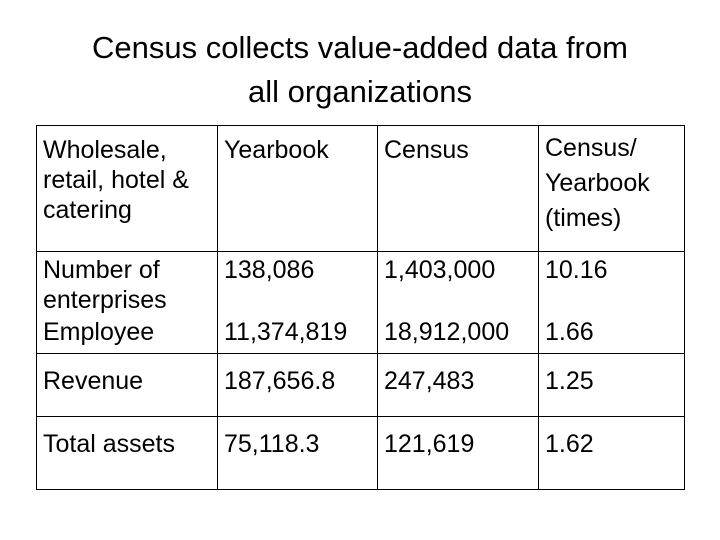 This screenshot has width=720, height=540. Describe the element at coordinates (127, 188) in the screenshot. I see `header-category: Wholesale, retail, hotel & catering` at that location.